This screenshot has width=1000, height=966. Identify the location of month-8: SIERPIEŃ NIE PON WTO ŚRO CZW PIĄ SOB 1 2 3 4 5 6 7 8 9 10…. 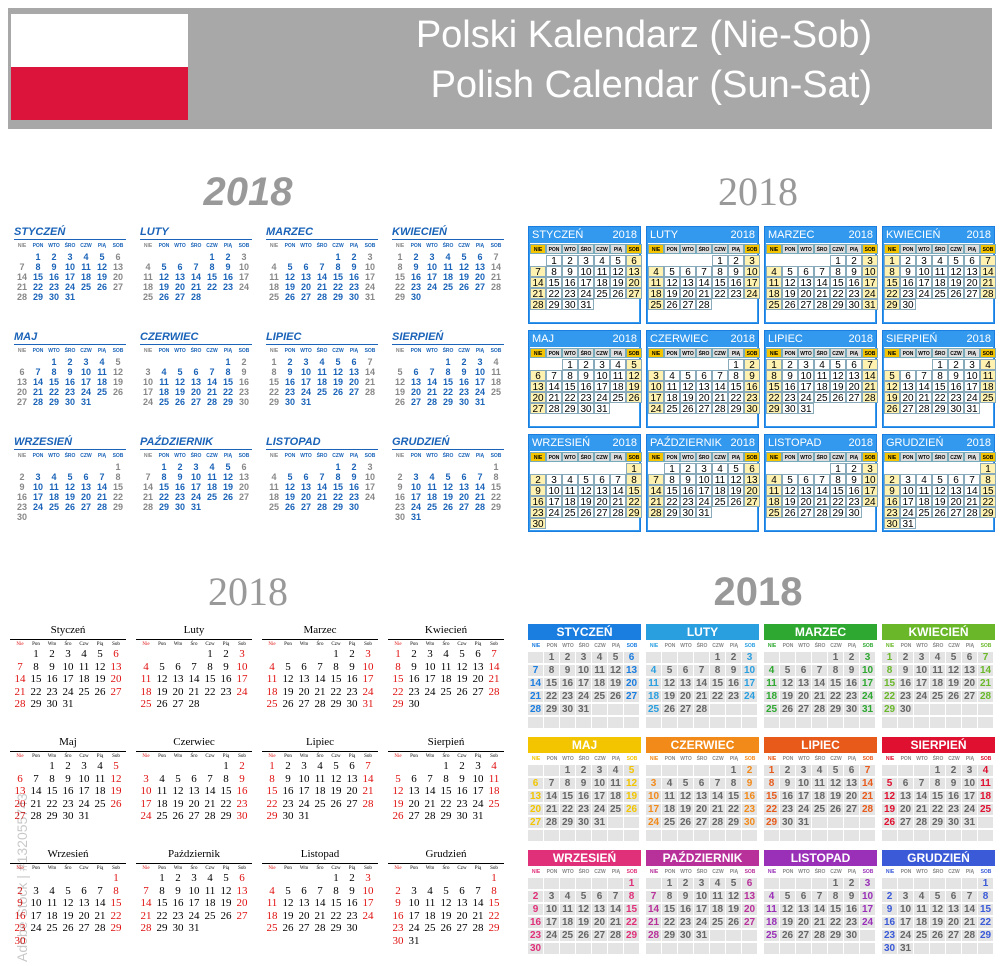
(938, 791).